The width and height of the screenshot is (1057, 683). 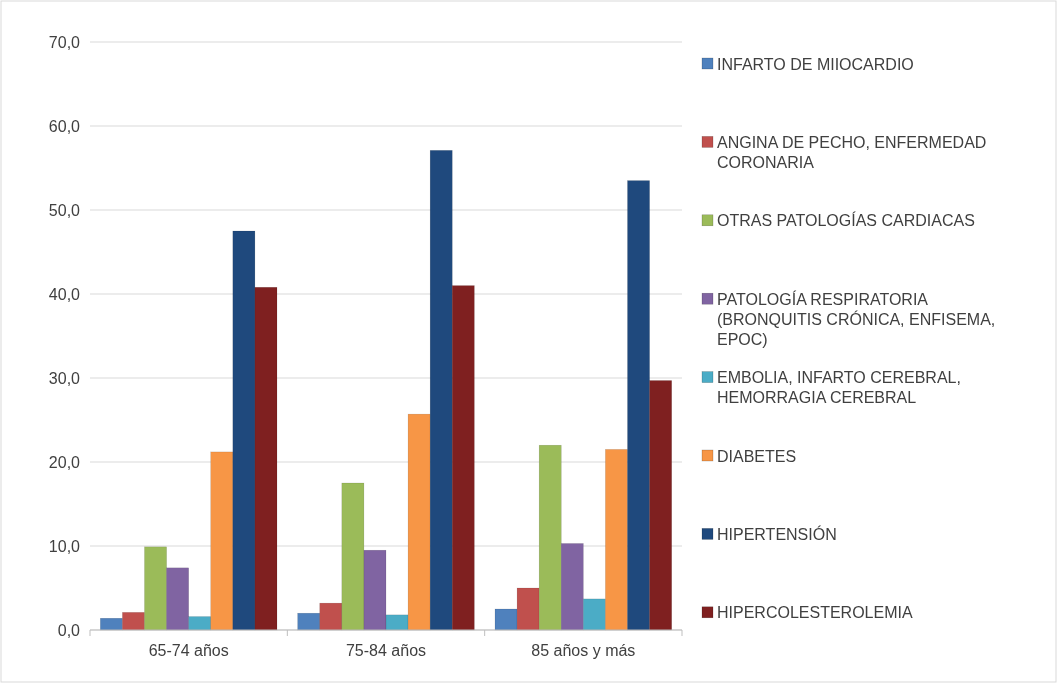 What do you see at coordinates (64, 210) in the screenshot?
I see `y-tick-label: 50,0` at bounding box center [64, 210].